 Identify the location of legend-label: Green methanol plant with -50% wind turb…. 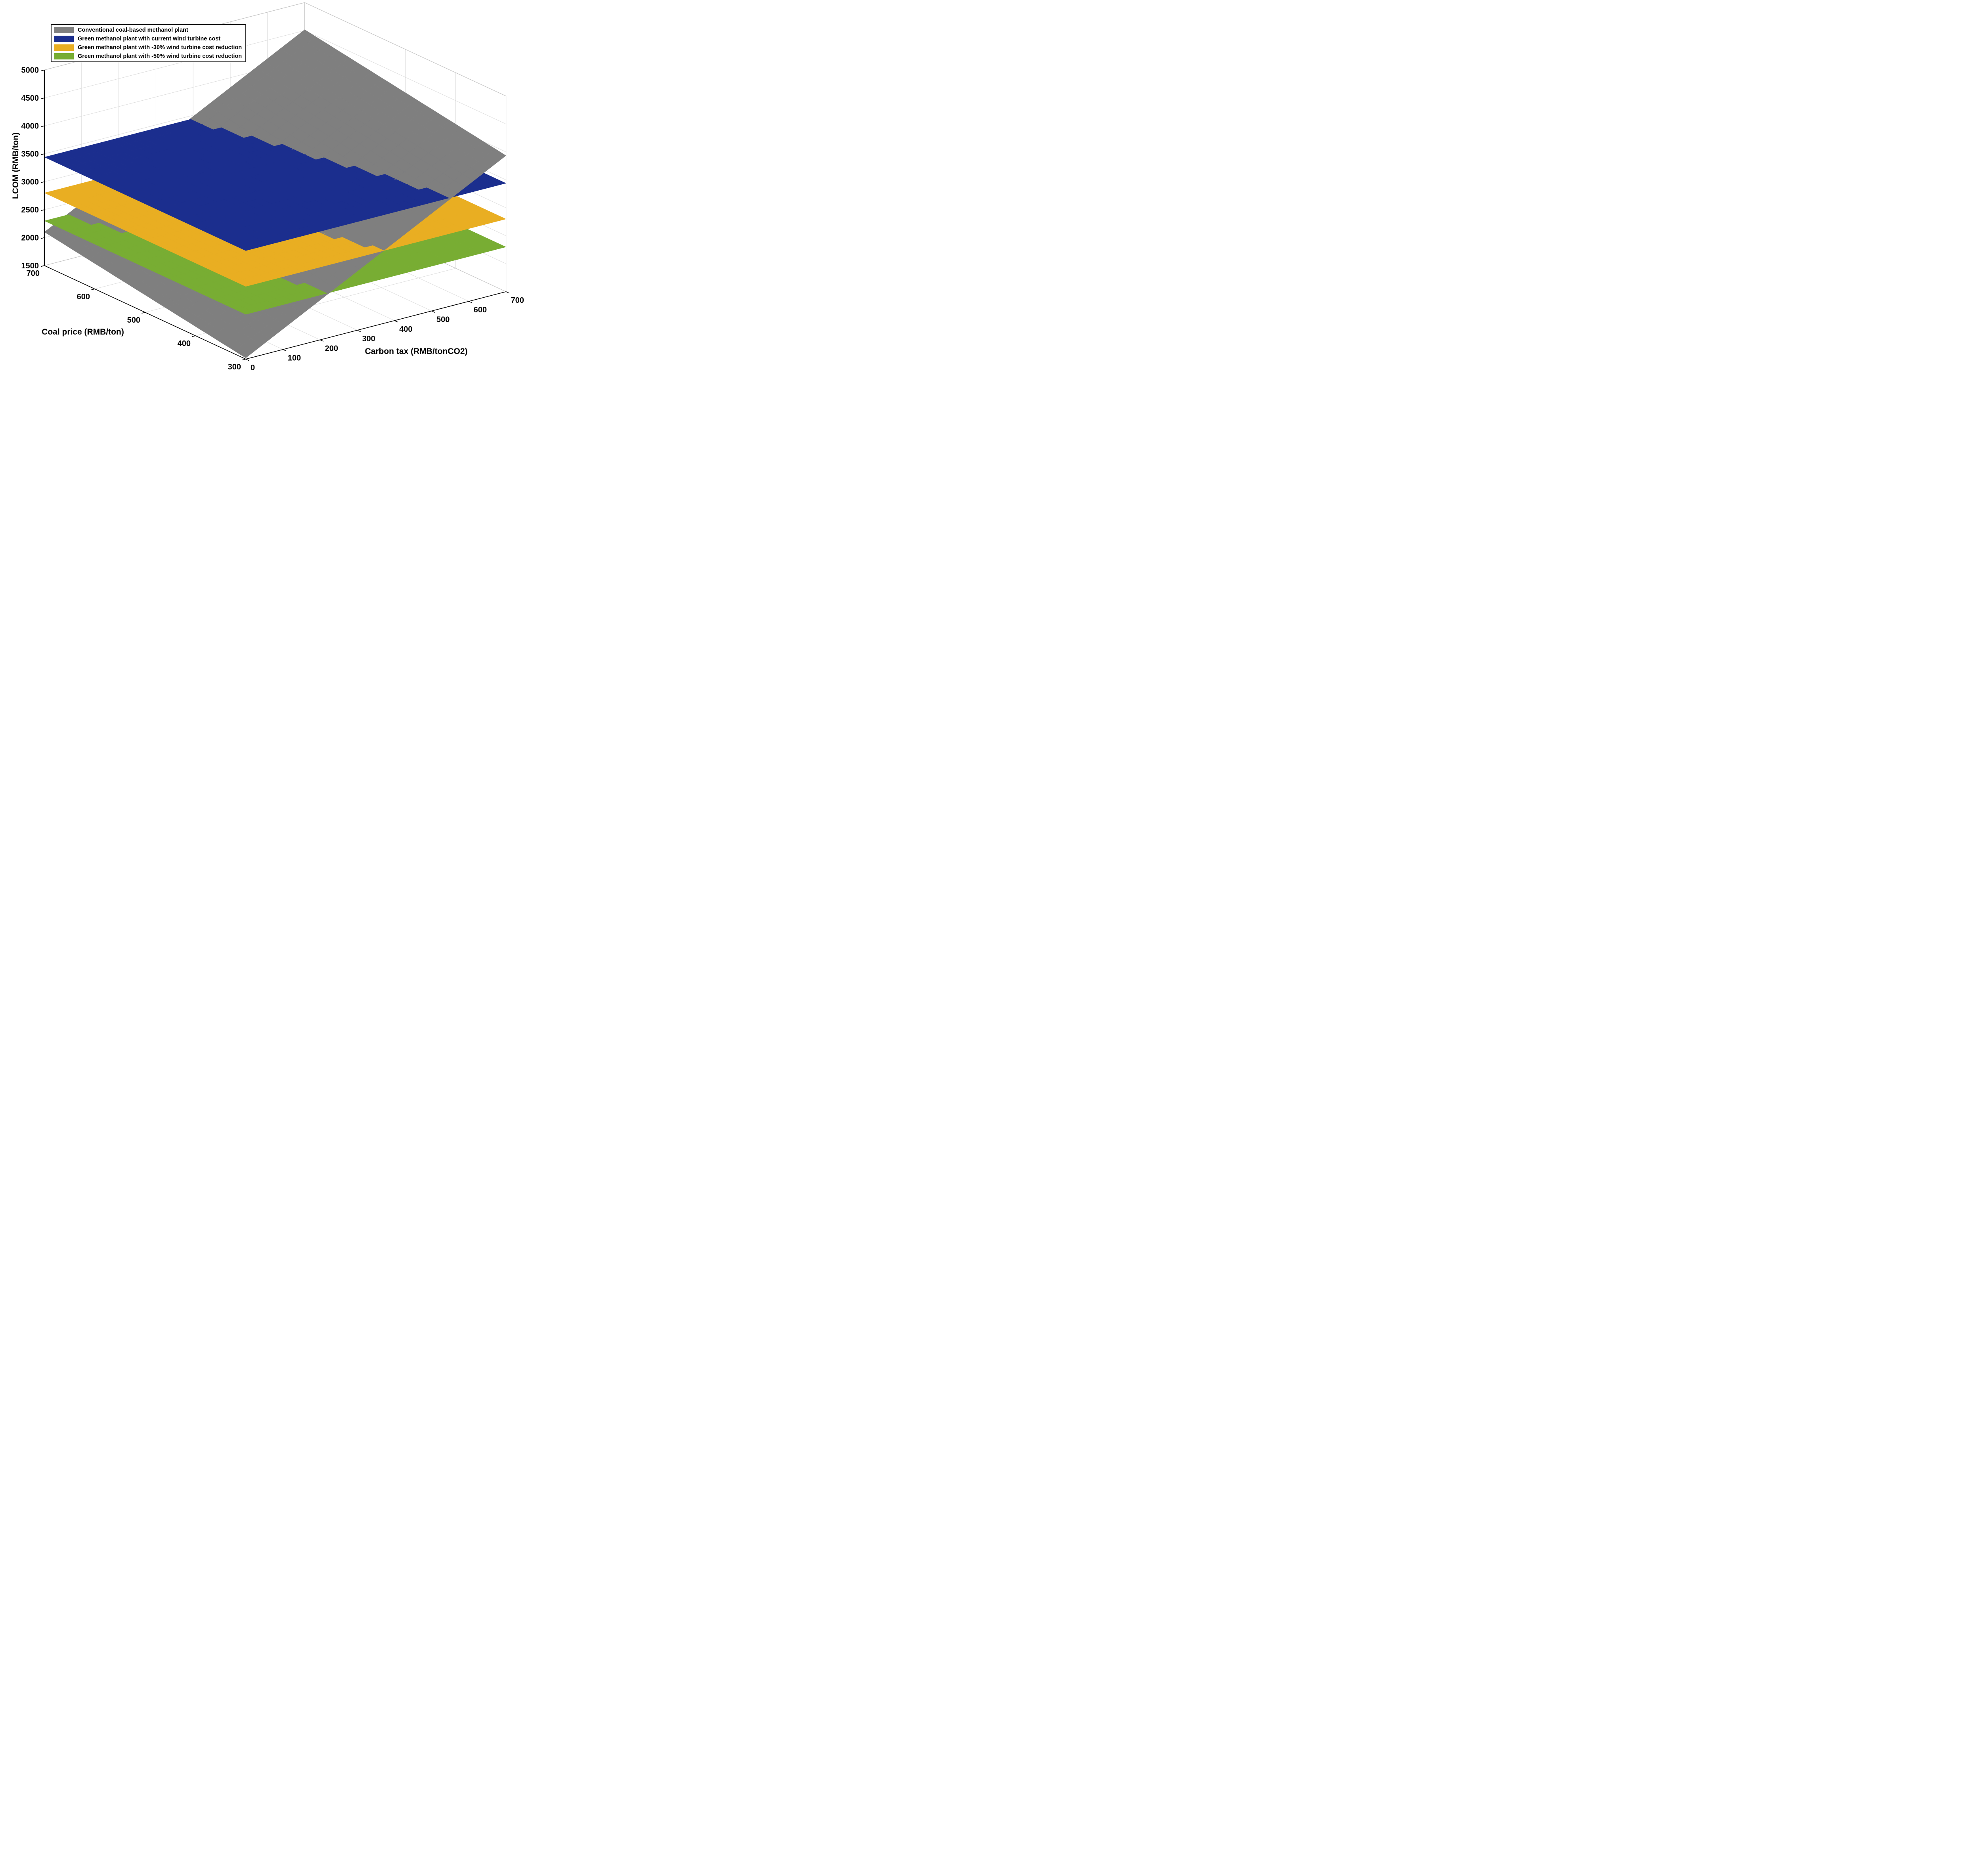
(160, 56).